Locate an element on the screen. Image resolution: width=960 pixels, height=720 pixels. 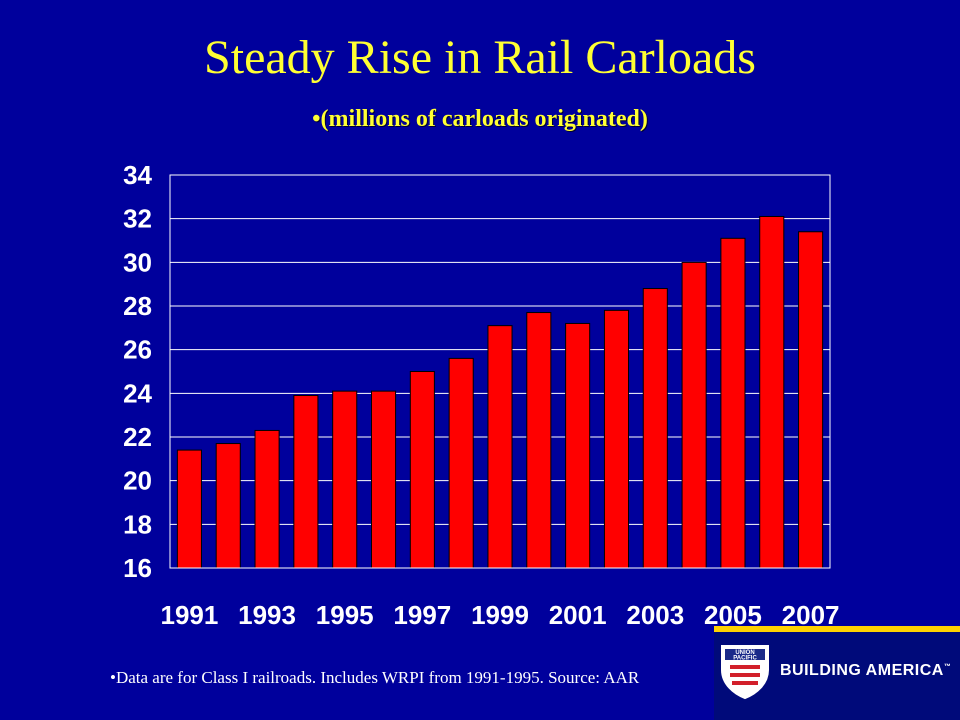
chart-title: Steady Rise in Rail Carloads is located at coordinates (480, 57).